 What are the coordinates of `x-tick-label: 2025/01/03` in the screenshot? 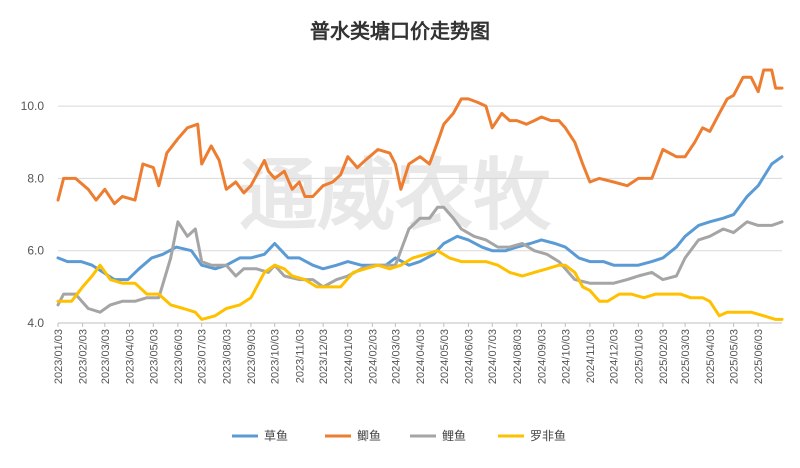 It's located at (639, 356).